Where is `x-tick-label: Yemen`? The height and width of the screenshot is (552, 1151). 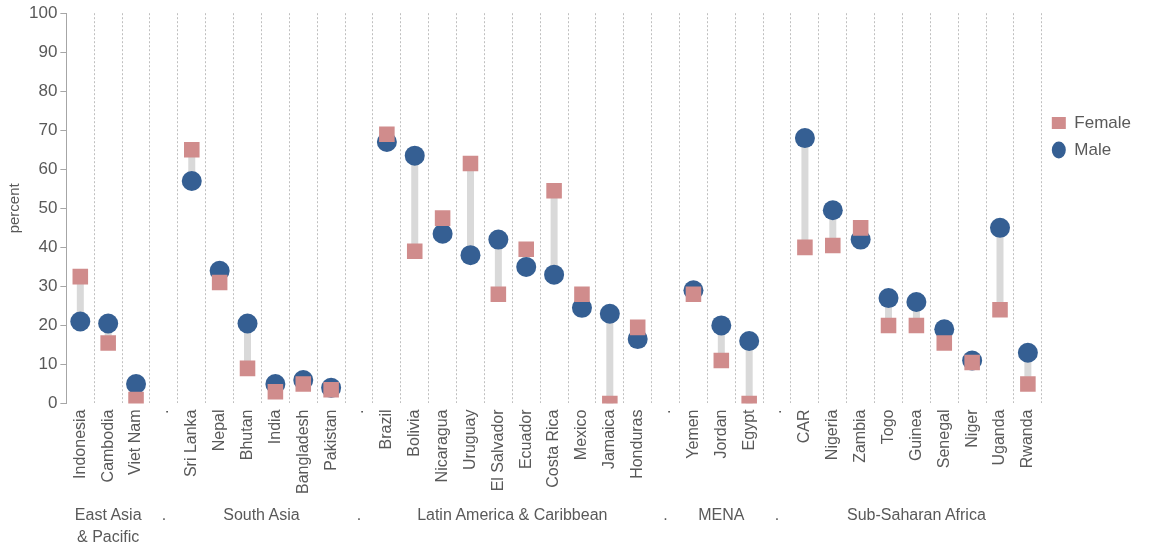 x-tick-label: Yemen is located at coordinates (692, 434).